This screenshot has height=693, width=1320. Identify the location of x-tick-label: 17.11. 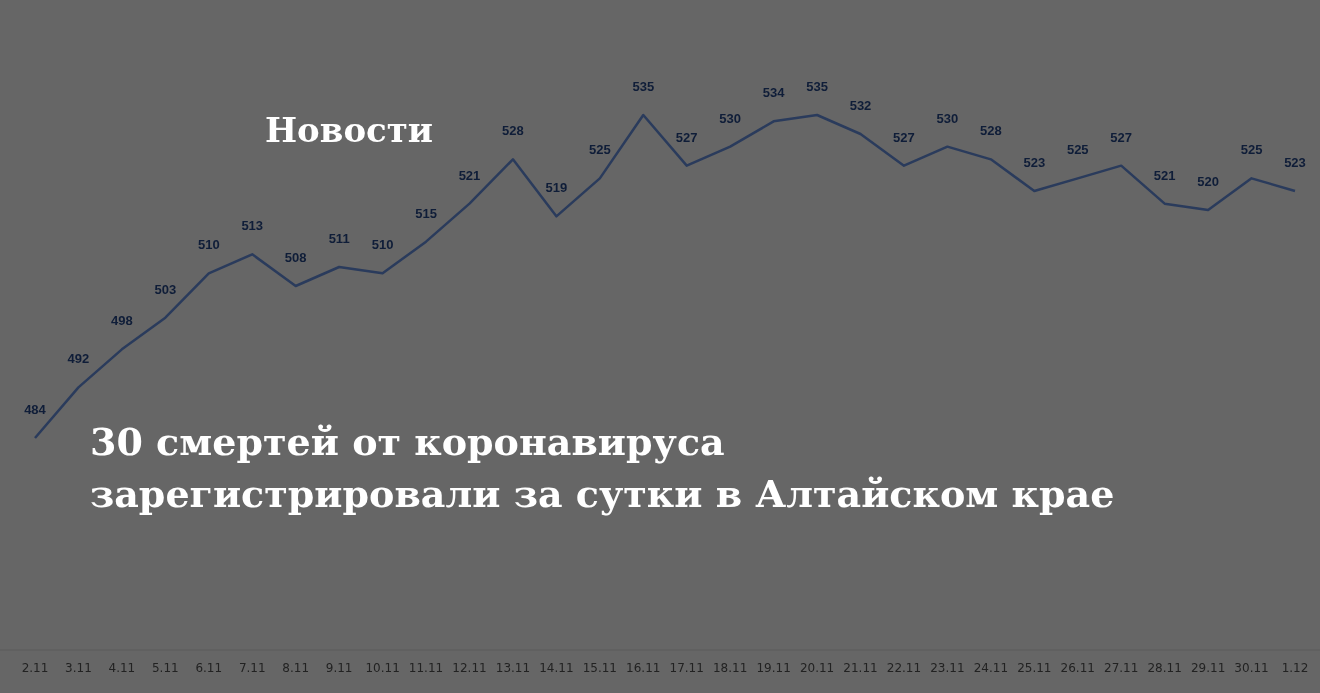
(686, 668).